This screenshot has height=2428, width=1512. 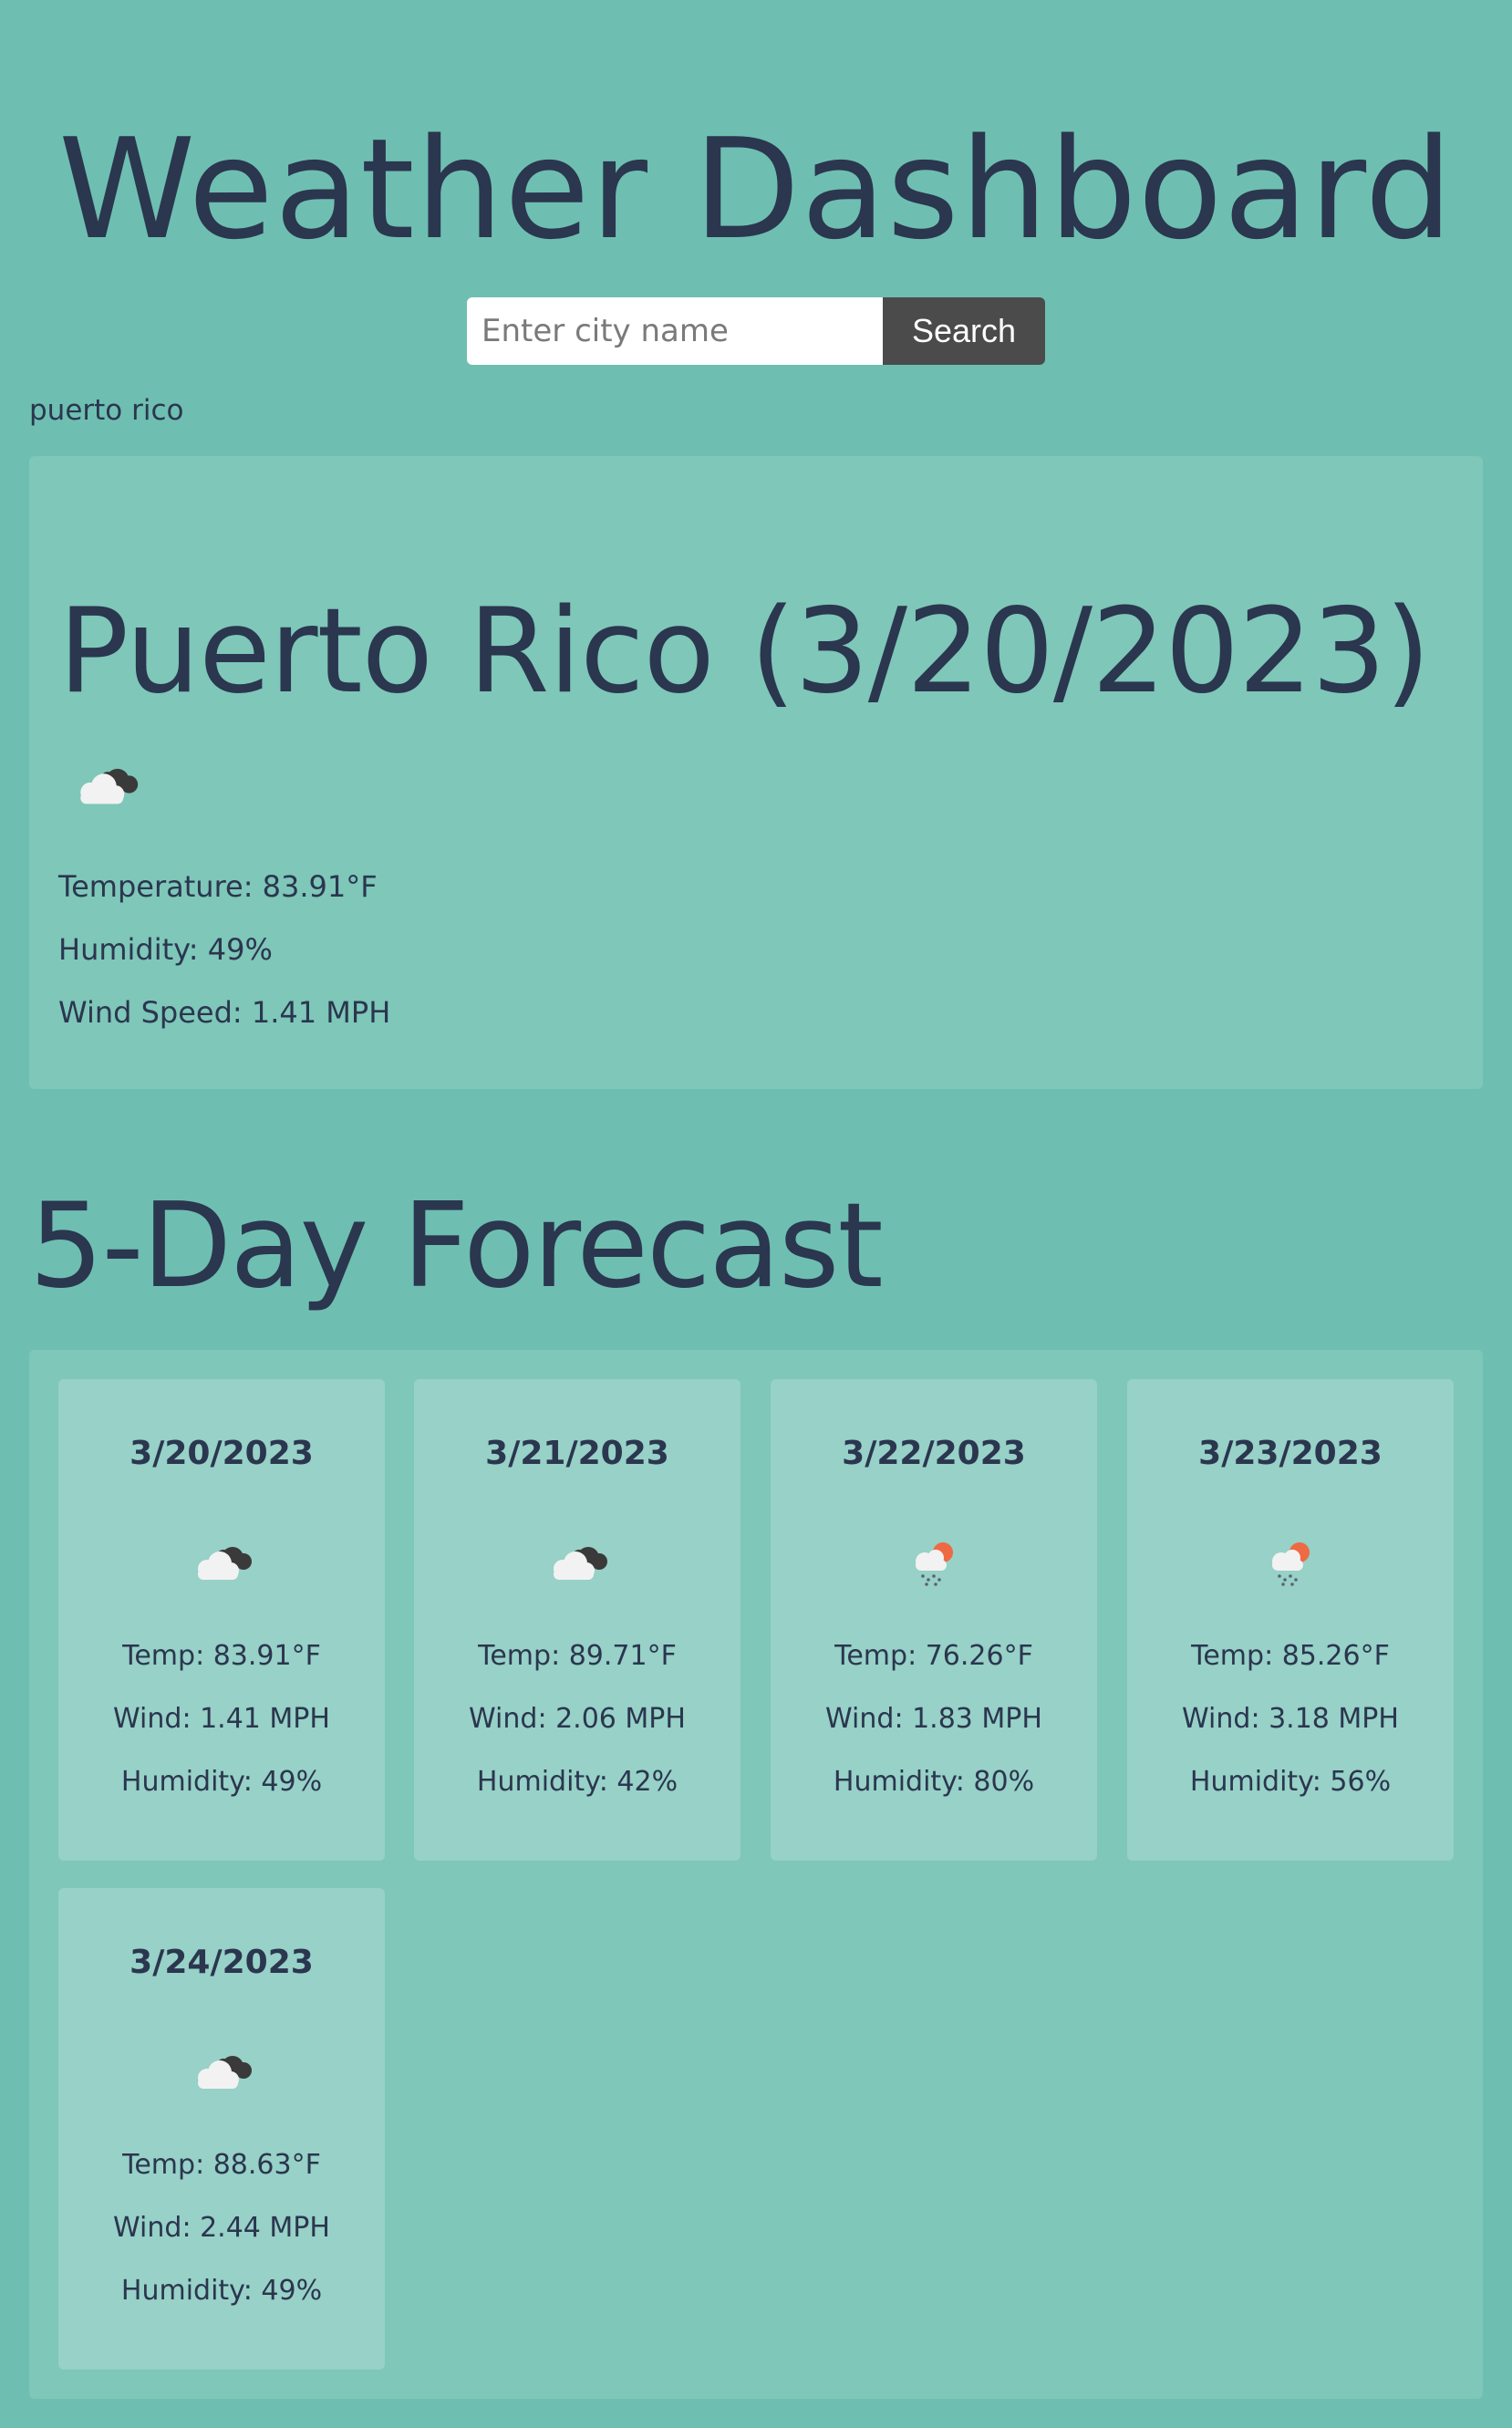 I want to click on forecast-humidity: Humidity: 42%, so click(x=577, y=1782).